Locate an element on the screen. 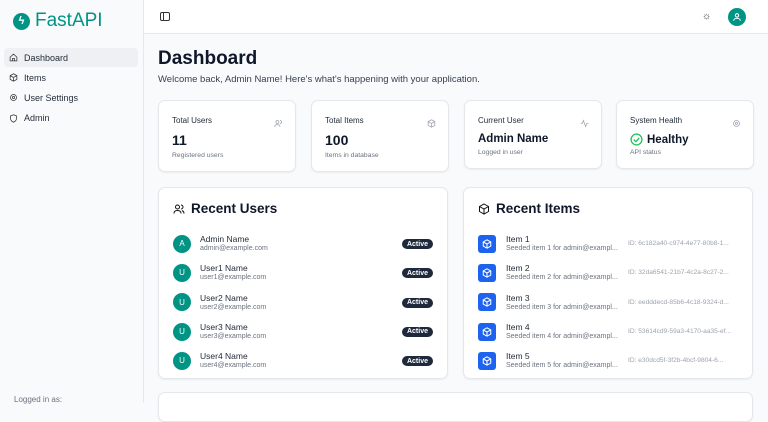 This screenshot has height=422, width=768. user-row: U User1 Name user1@example.com Active is located at coordinates (303, 272).